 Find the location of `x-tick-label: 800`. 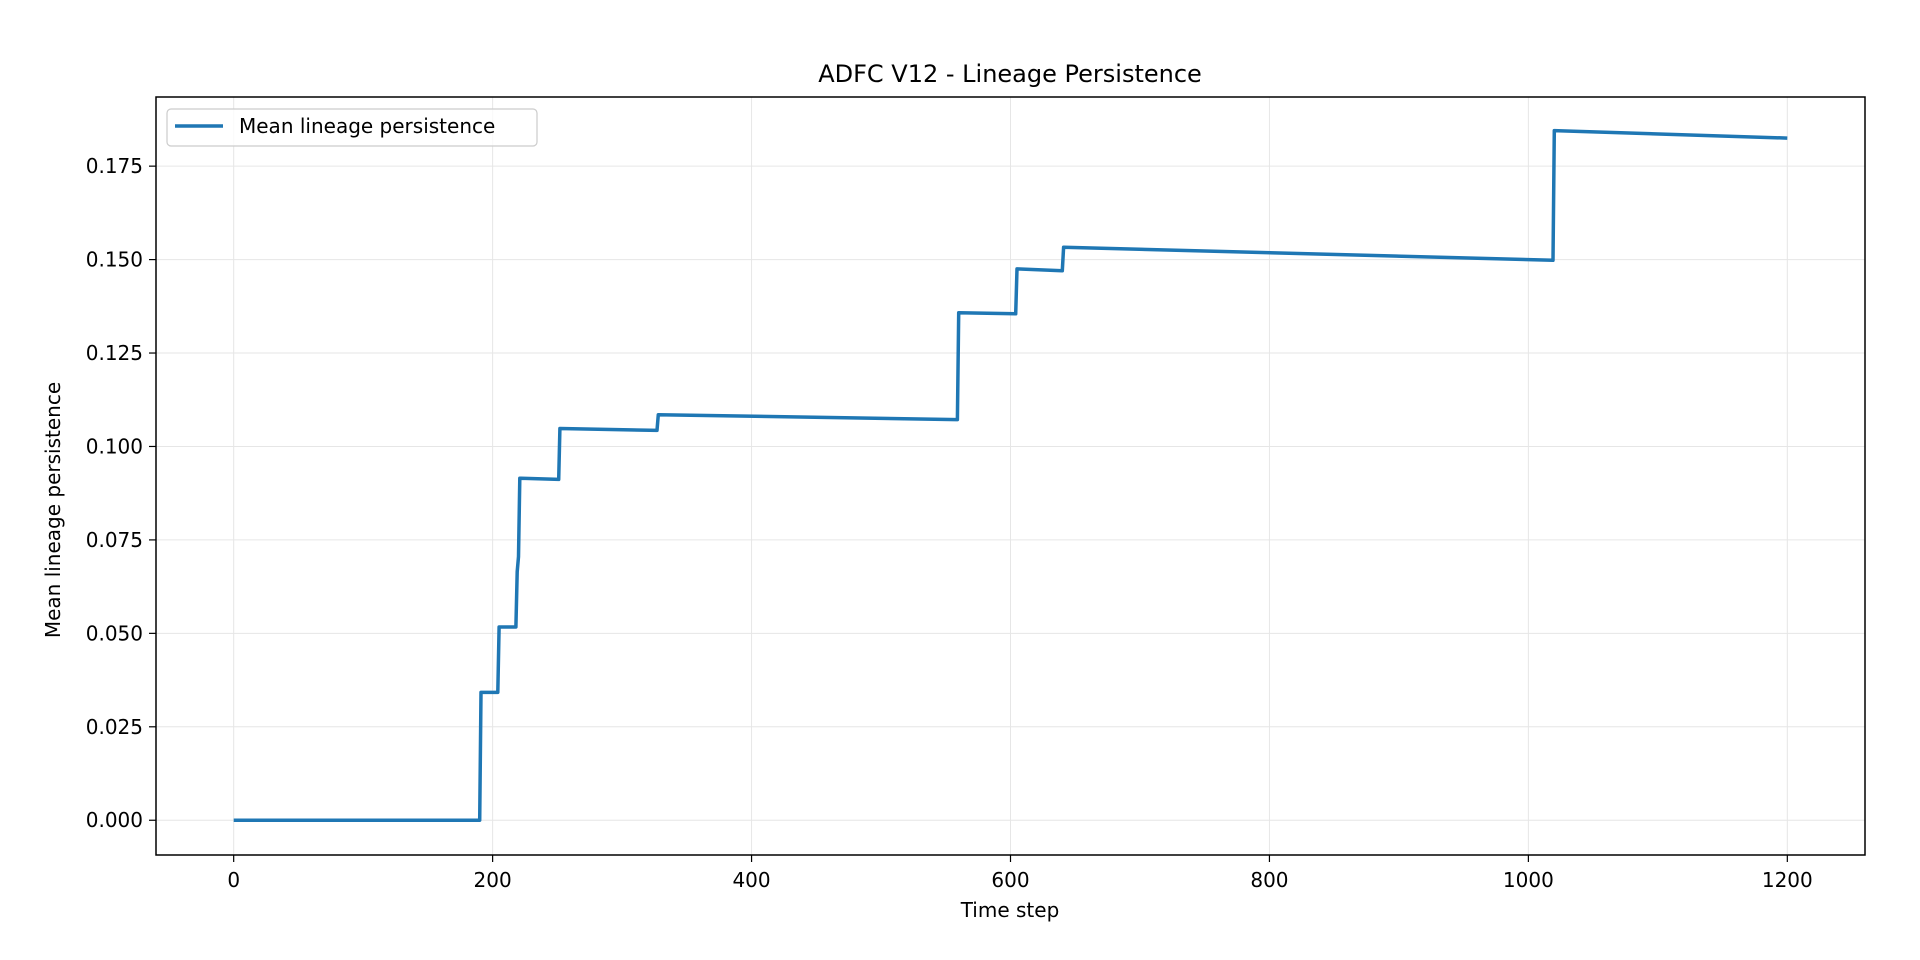

x-tick-label: 800 is located at coordinates (1269, 880).